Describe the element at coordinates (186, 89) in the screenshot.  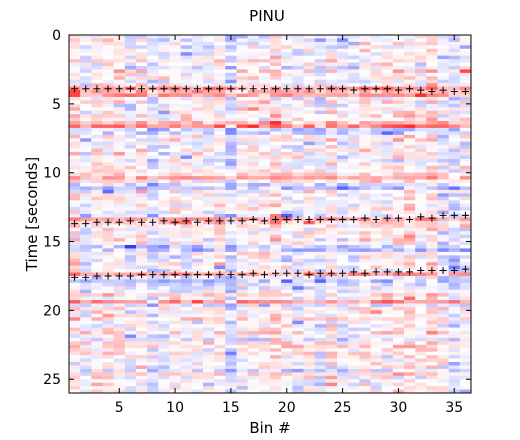
I see `pick-marker` at that location.